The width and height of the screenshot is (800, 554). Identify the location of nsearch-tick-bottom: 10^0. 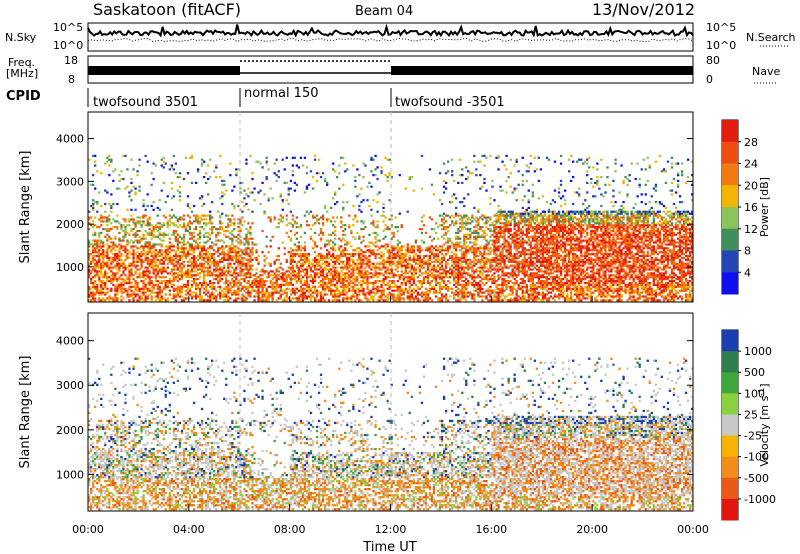
(721, 45).